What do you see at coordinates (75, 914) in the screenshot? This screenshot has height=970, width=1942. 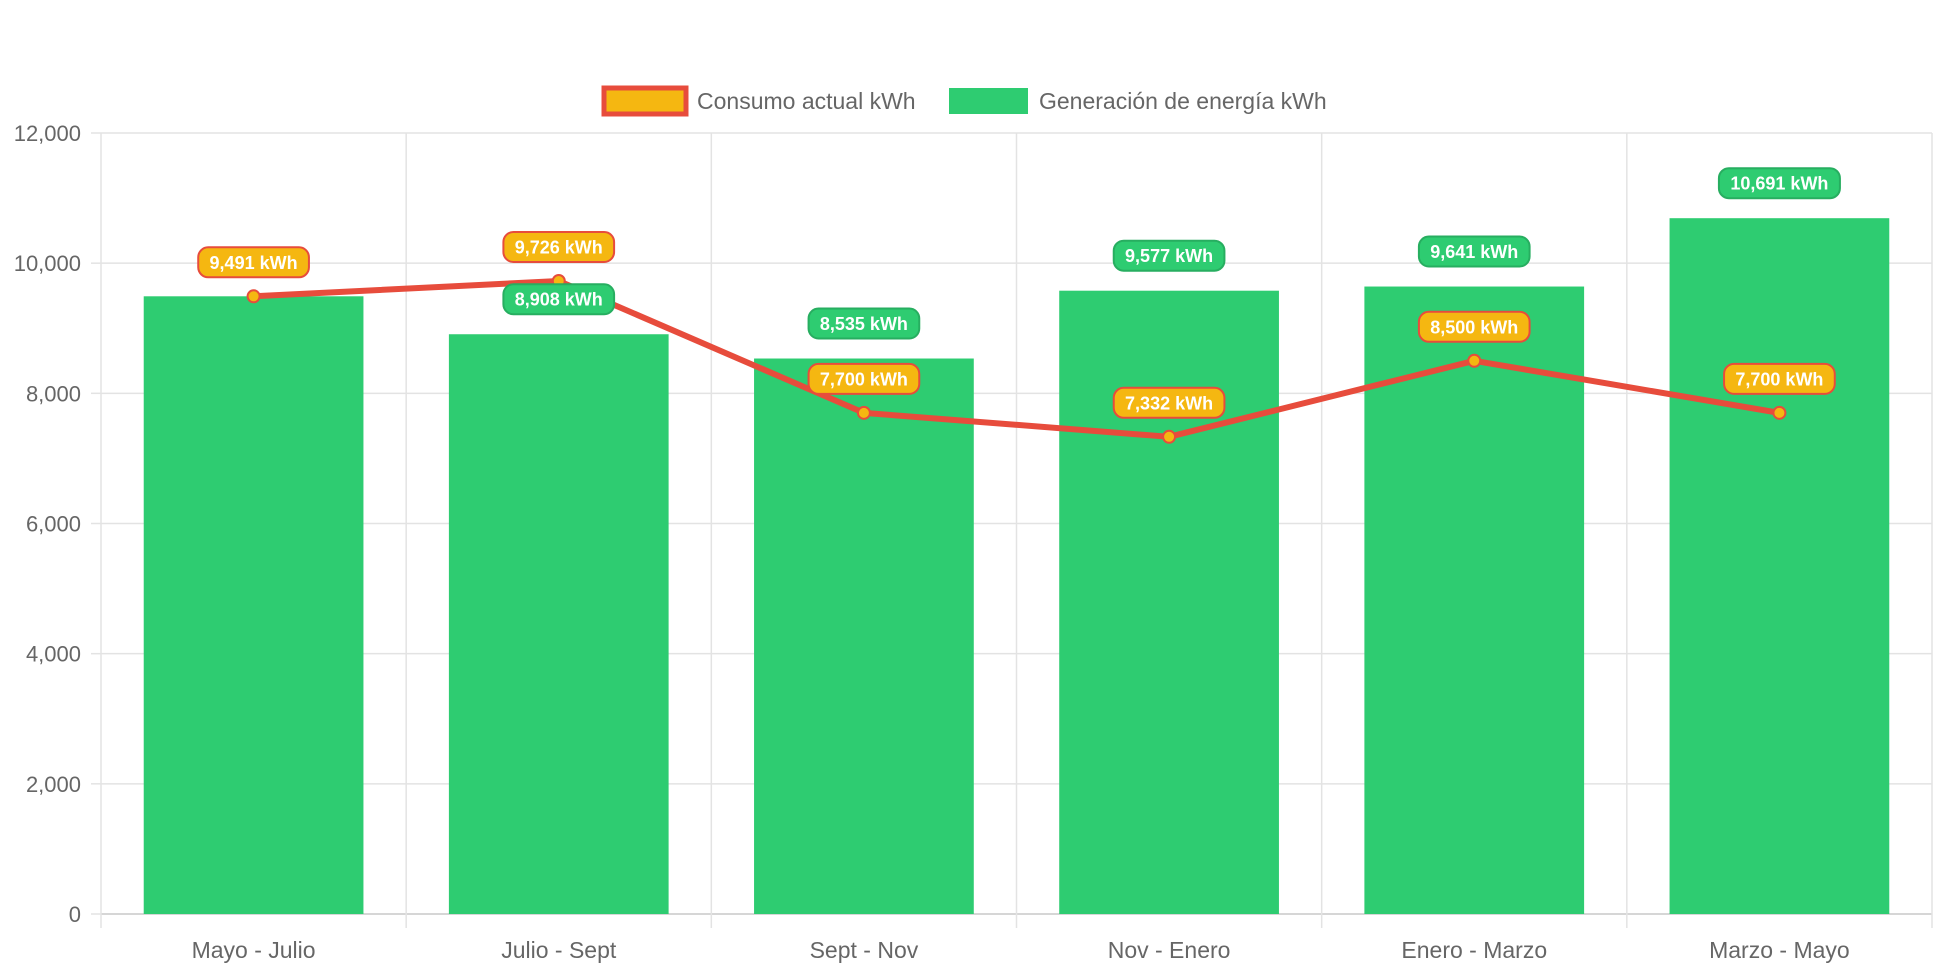 I see `y-tick-label: 0` at bounding box center [75, 914].